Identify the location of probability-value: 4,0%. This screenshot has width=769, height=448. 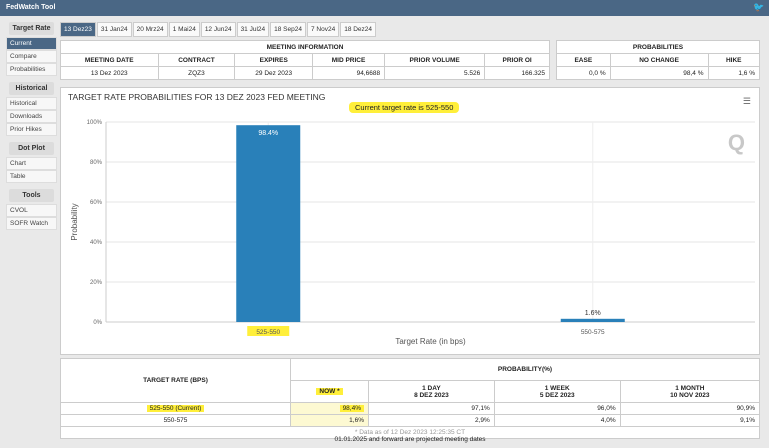
(608, 420).